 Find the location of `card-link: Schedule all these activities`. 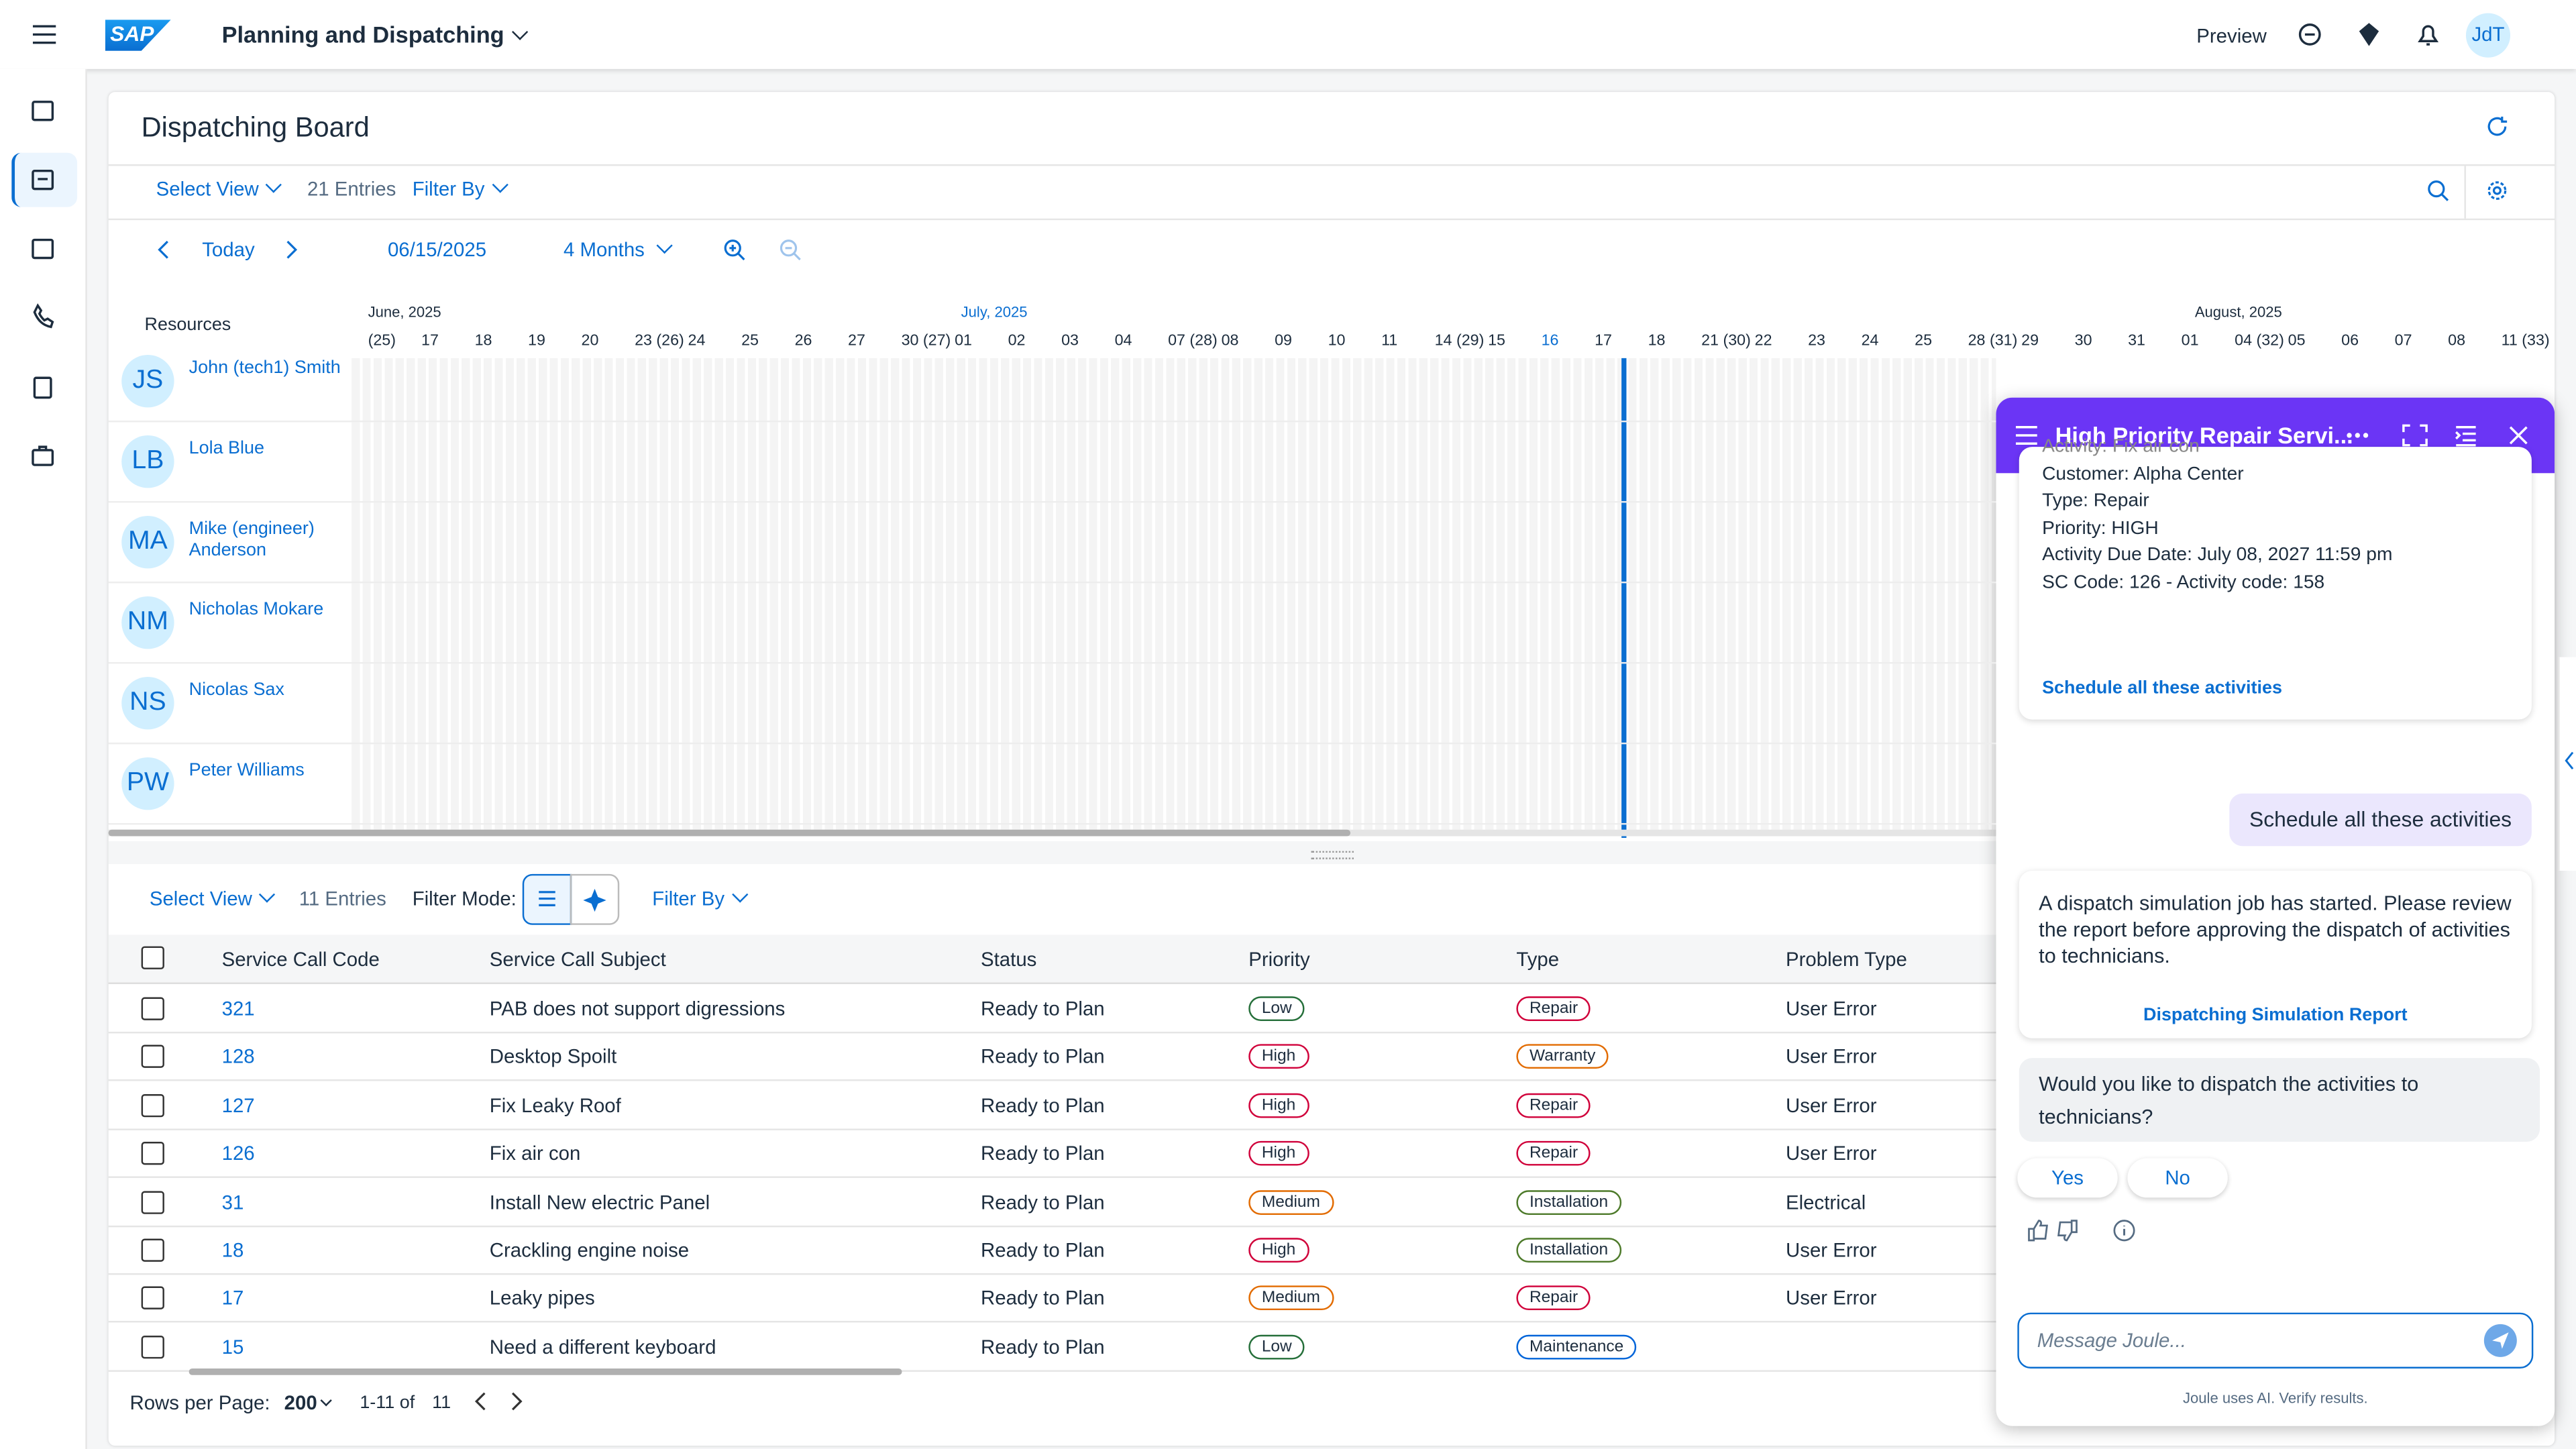

card-link: Schedule all these activities is located at coordinates (2162, 688).